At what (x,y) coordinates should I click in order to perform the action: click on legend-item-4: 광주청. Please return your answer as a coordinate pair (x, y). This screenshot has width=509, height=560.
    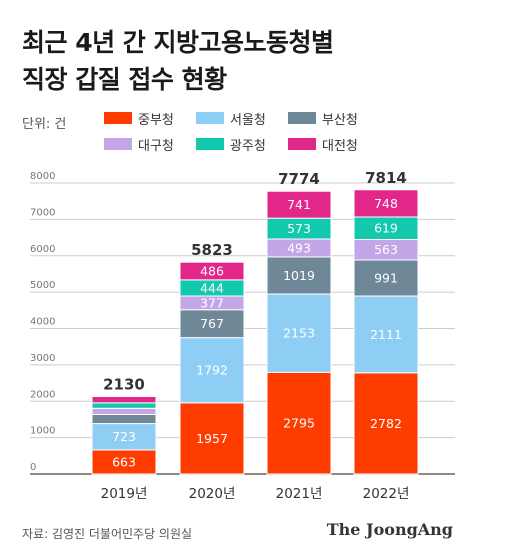
    Looking at the image, I should click on (231, 144).